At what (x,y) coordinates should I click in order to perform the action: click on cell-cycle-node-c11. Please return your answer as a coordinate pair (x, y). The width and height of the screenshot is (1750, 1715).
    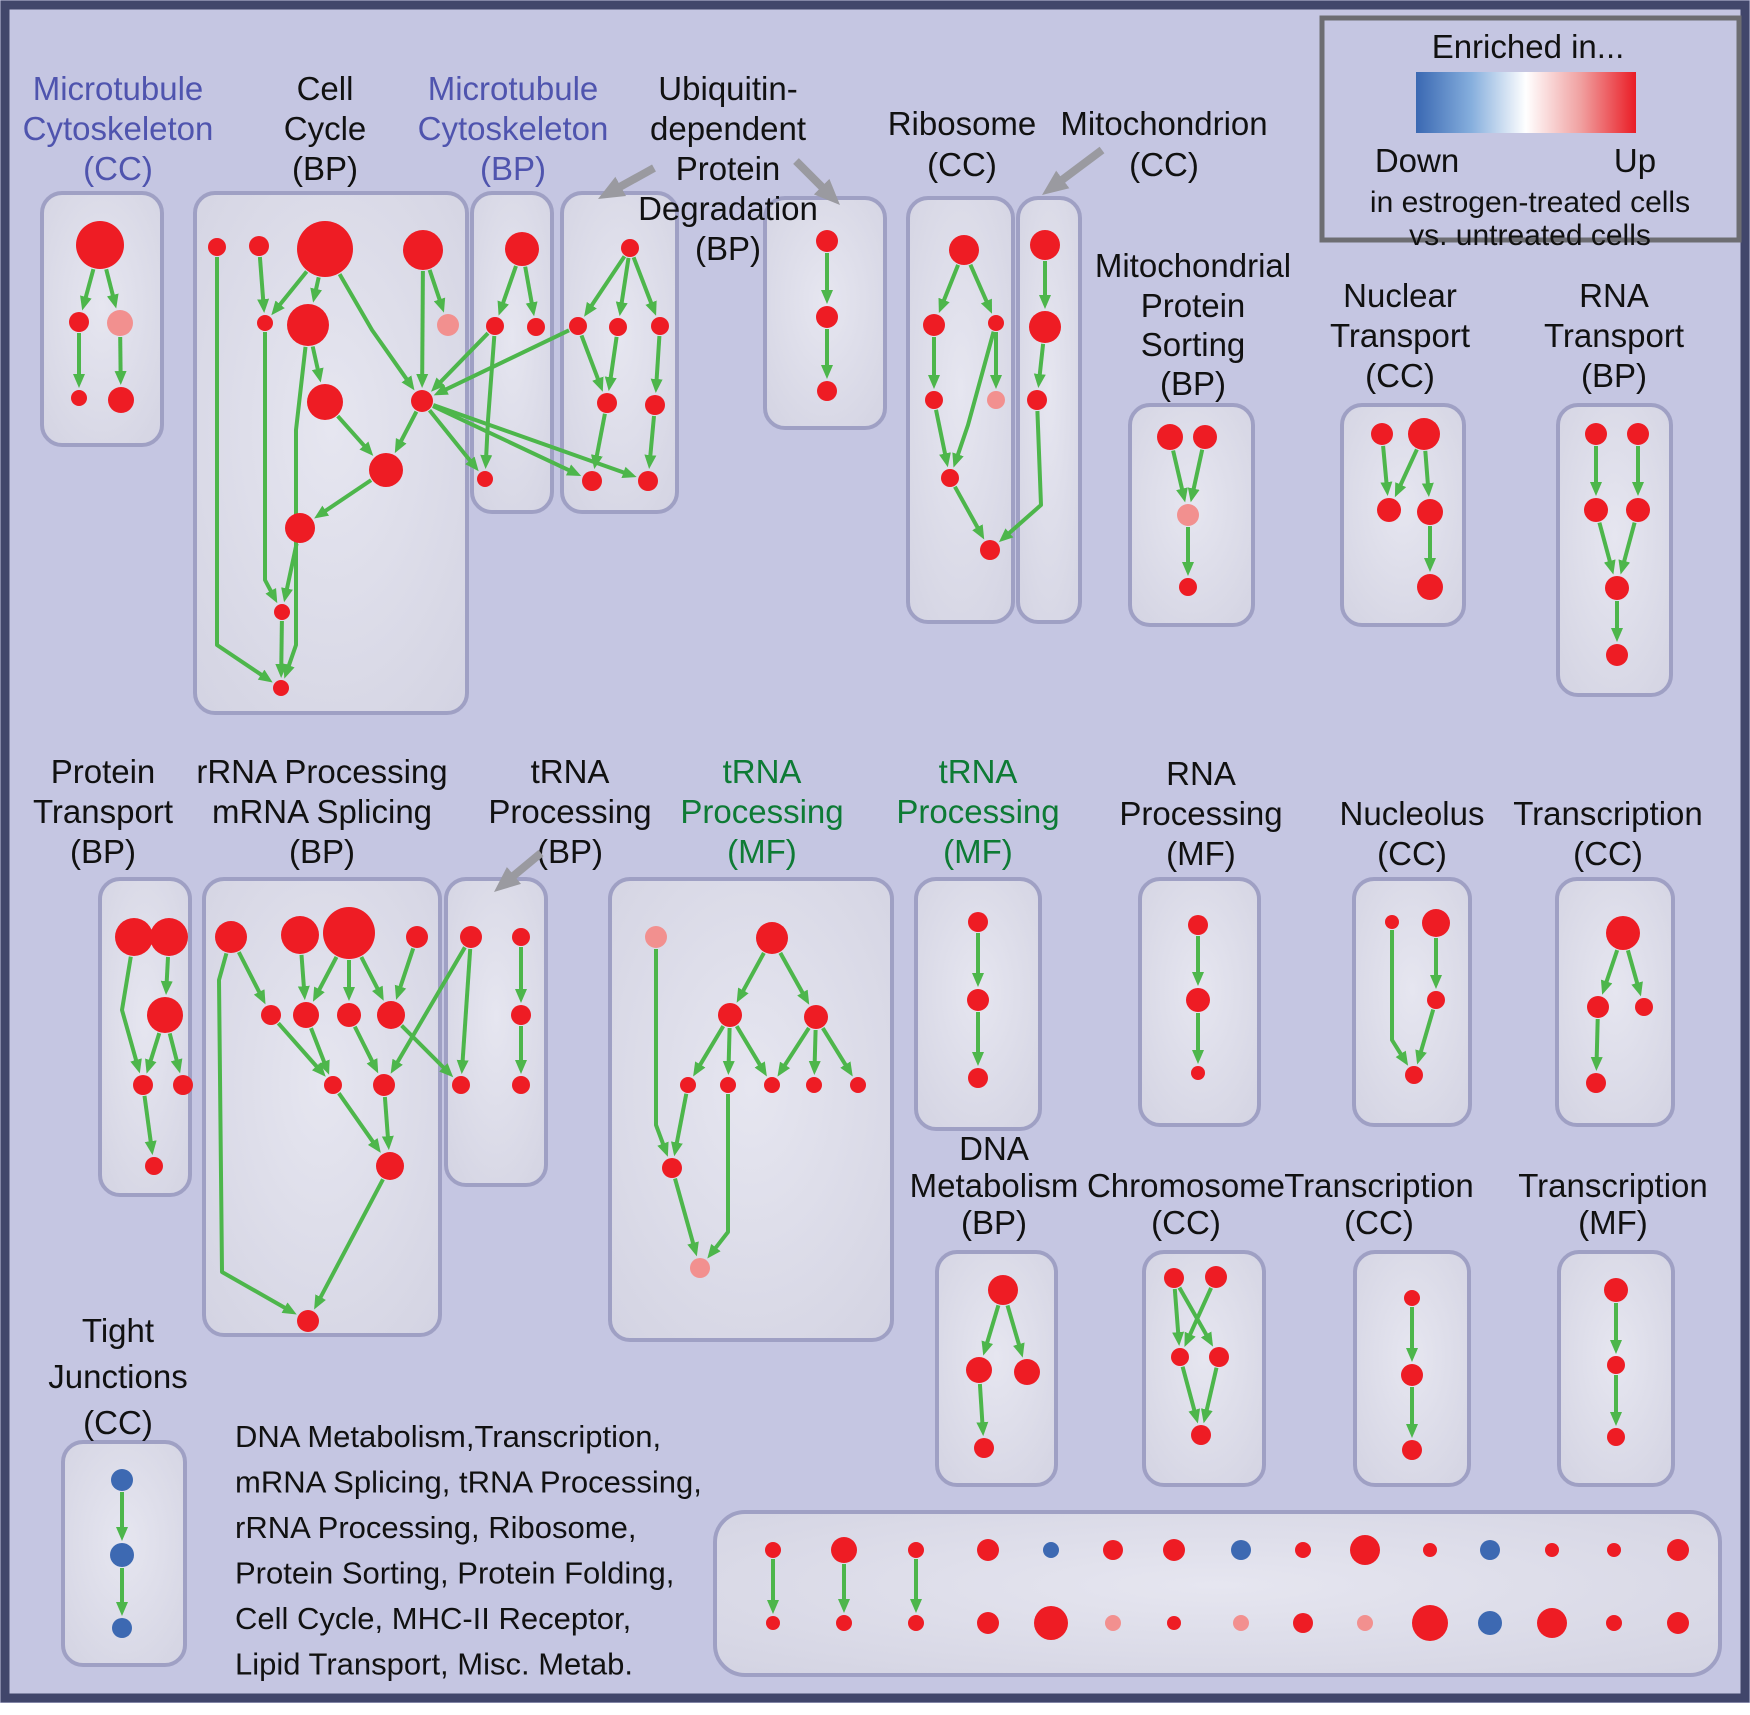
    Looking at the image, I should click on (300, 528).